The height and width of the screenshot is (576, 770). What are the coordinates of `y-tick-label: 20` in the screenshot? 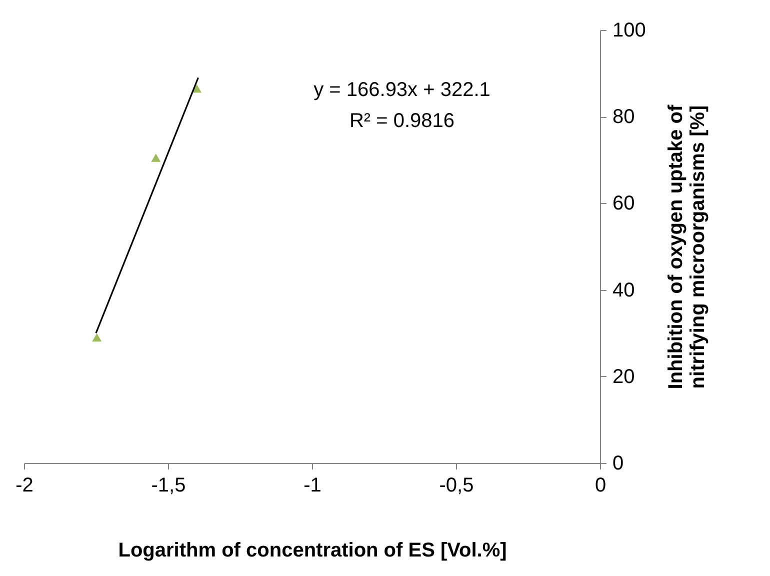 It's located at (623, 377).